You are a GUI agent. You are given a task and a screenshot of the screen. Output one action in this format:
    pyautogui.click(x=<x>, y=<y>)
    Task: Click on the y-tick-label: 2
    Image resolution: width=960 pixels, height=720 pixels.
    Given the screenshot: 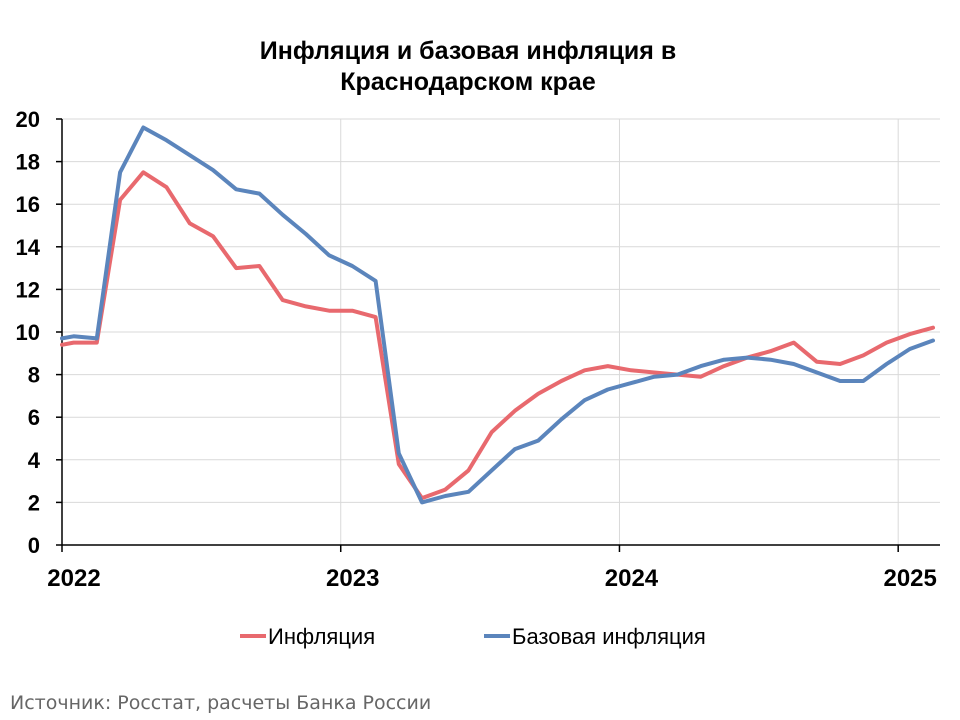 What is the action you would take?
    pyautogui.click(x=34, y=502)
    